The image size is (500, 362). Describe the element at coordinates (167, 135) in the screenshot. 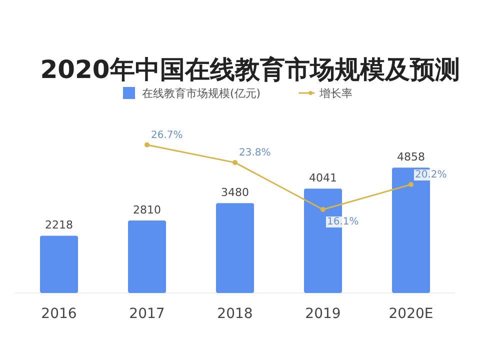

I see `data-label: 26.7%` at that location.